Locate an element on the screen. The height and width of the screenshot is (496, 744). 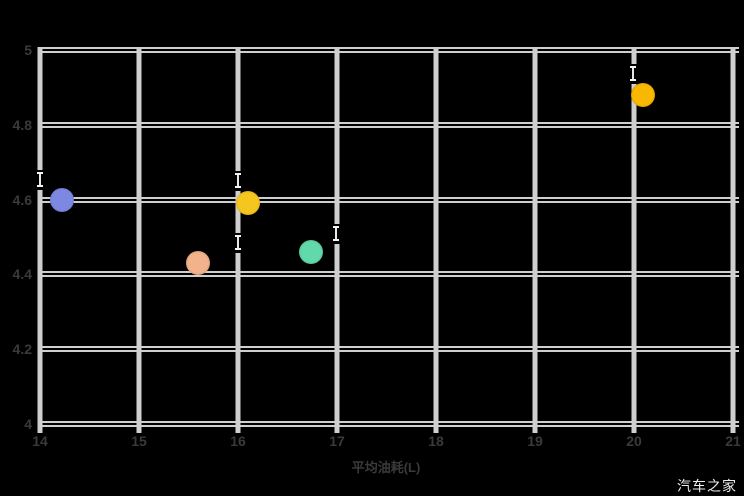
point-periwinkle is located at coordinates (61, 199).